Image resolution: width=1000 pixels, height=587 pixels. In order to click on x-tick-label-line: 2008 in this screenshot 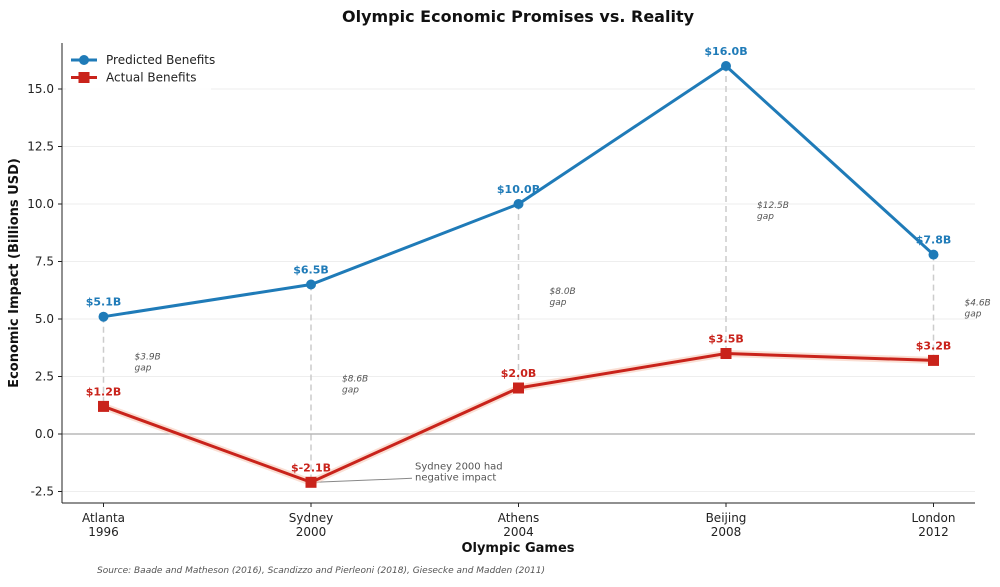, I will do `click(726, 532)`.